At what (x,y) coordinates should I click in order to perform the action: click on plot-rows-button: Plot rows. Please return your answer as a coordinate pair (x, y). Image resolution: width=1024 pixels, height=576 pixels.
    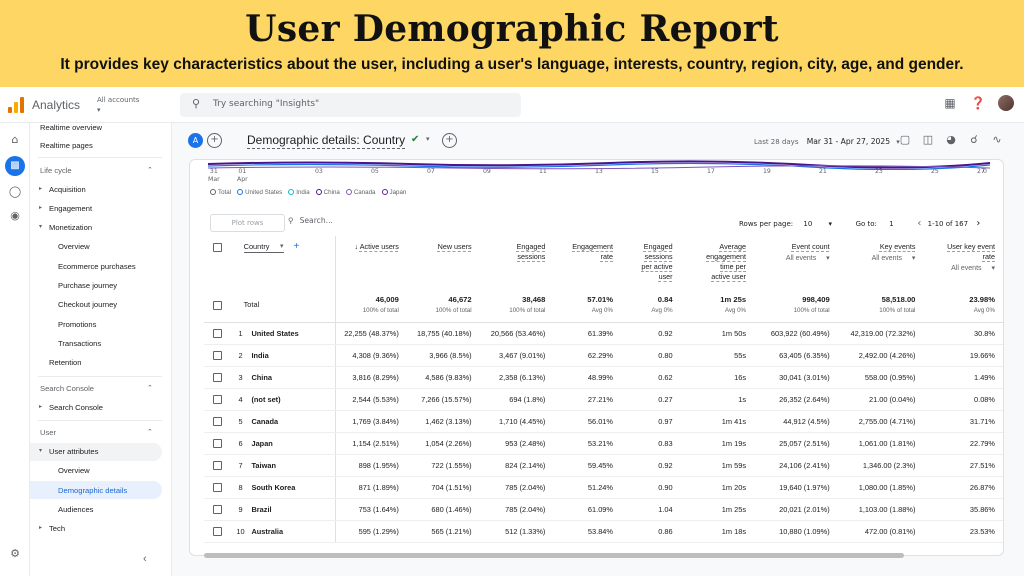
    Looking at the image, I should click on (247, 223).